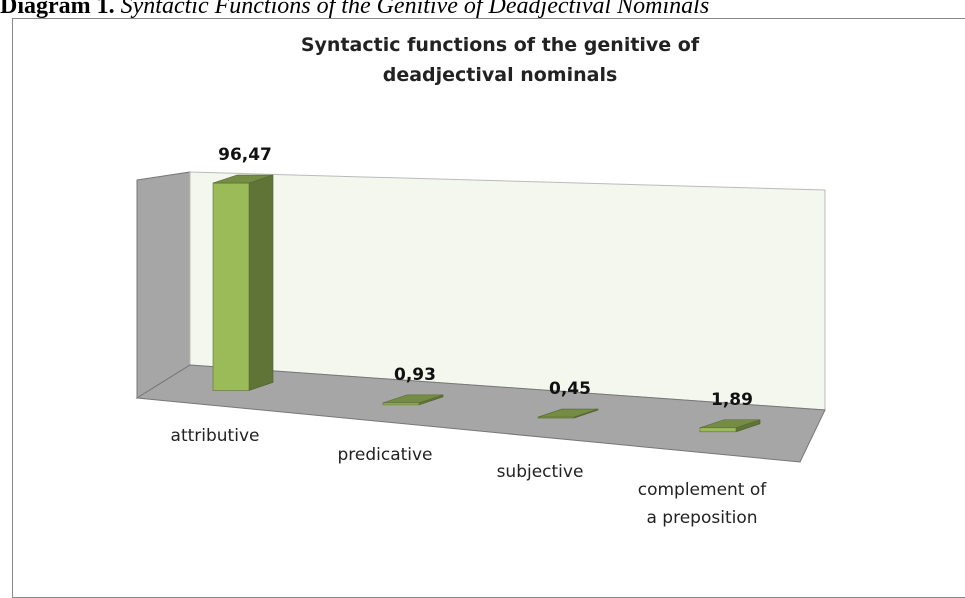 The image size is (965, 598). What do you see at coordinates (570, 389) in the screenshot?
I see `data-label: 0,45` at bounding box center [570, 389].